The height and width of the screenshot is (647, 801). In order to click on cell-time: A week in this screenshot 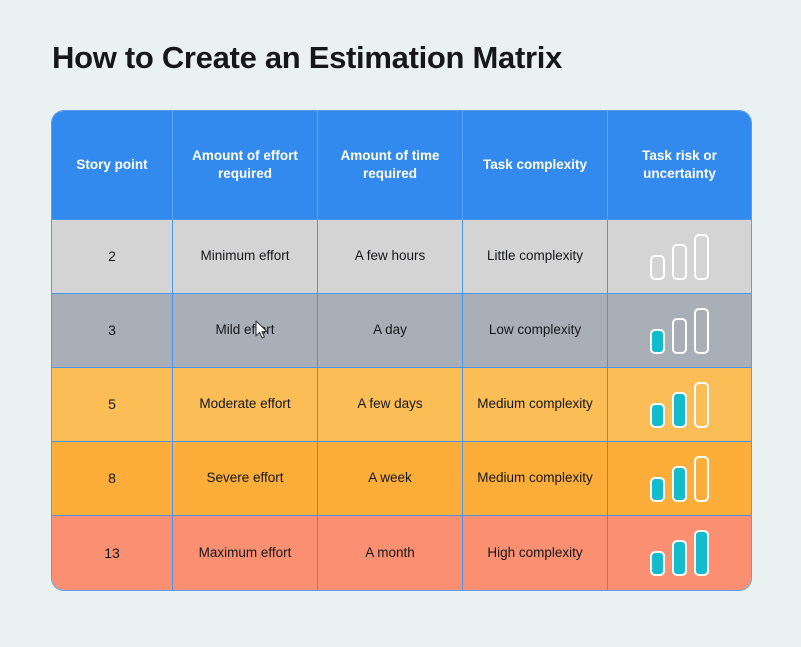, I will do `click(390, 479)`.